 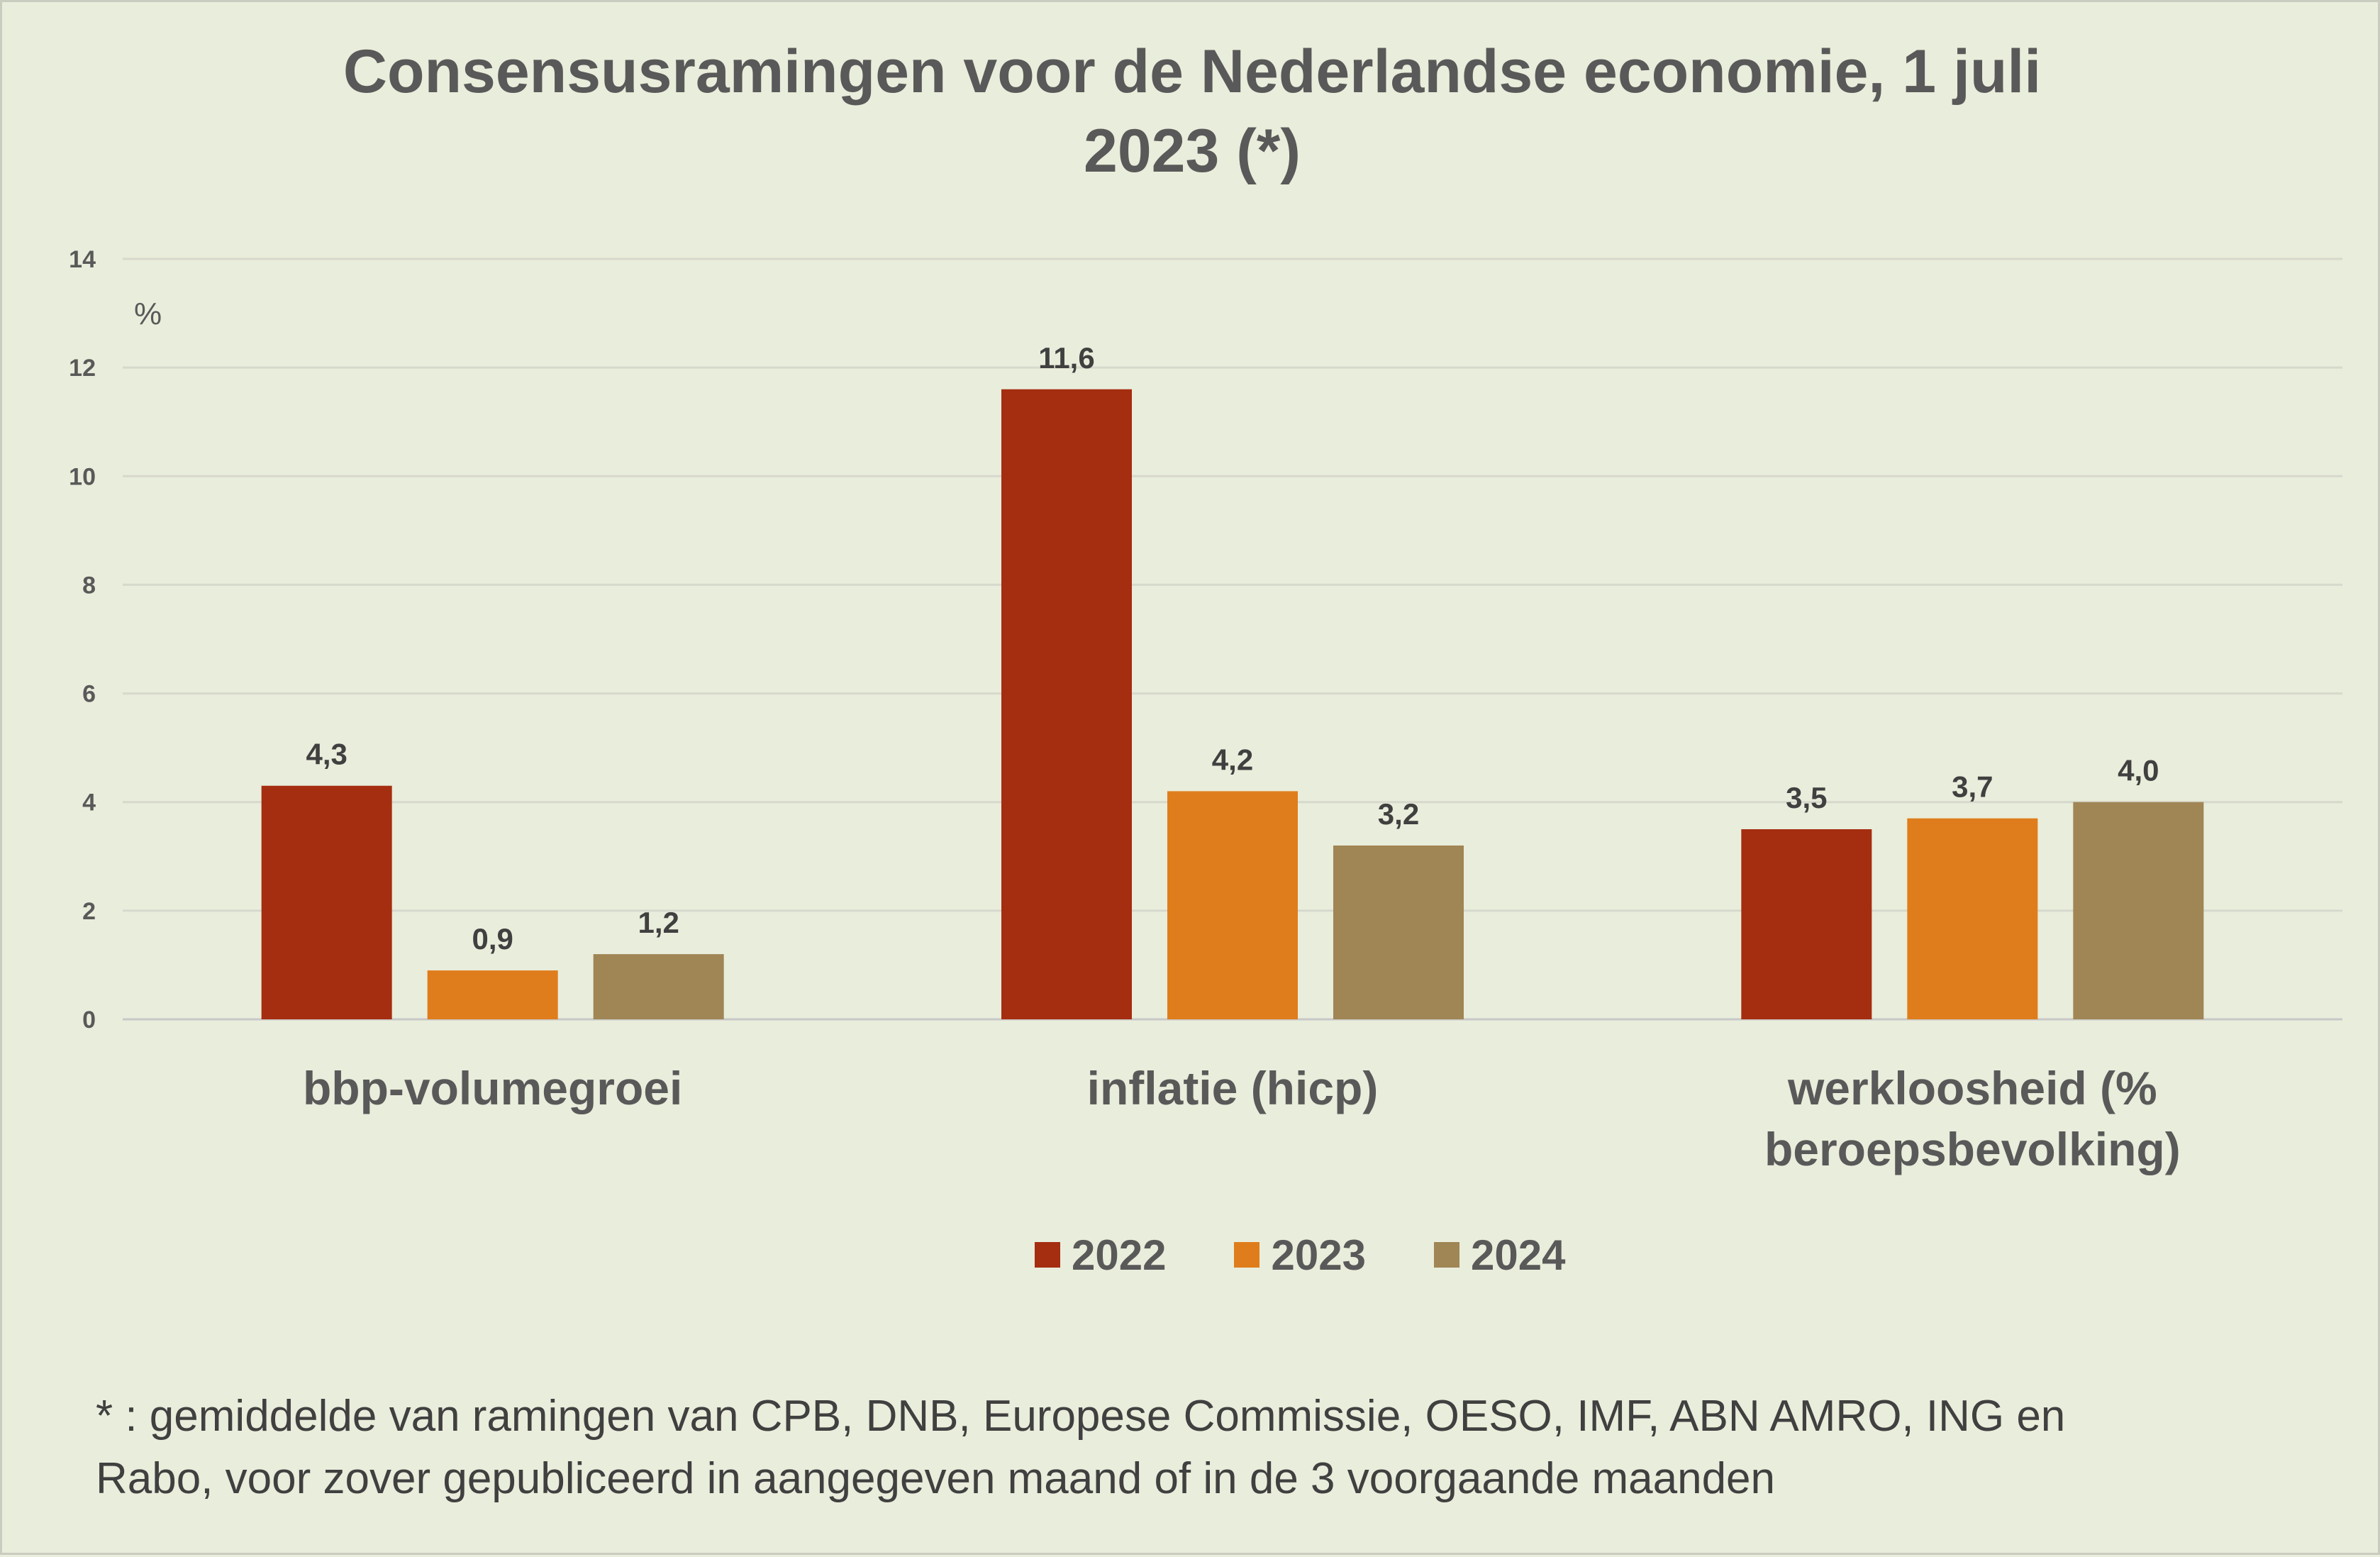 What do you see at coordinates (83, 368) in the screenshot?
I see `y-tick-label-12: 12` at bounding box center [83, 368].